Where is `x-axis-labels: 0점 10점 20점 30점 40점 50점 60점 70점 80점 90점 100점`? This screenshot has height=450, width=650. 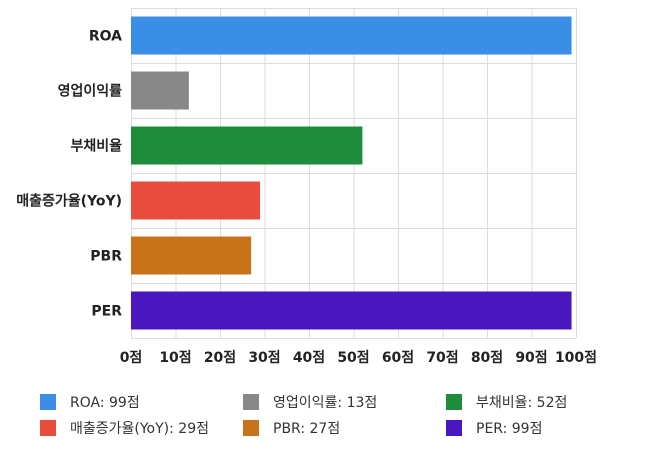 x-axis-labels: 0점 10점 20점 30점 40점 50점 60점 70점 80점 90점 100점 is located at coordinates (358, 357).